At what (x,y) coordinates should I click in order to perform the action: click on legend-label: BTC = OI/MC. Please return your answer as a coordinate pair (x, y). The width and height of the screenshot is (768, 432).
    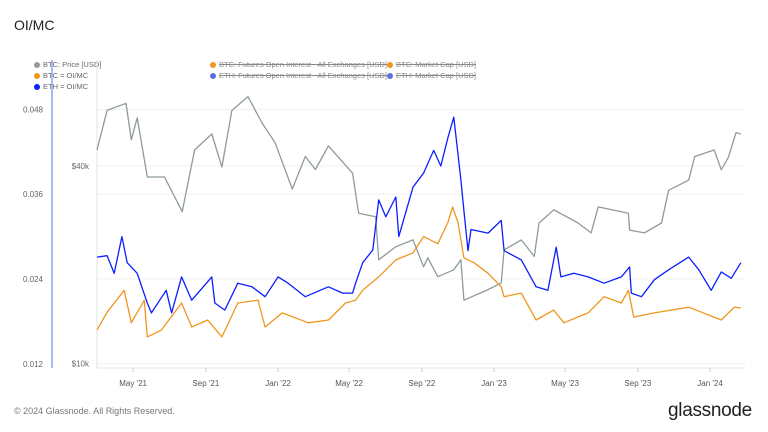
    Looking at the image, I should click on (66, 75).